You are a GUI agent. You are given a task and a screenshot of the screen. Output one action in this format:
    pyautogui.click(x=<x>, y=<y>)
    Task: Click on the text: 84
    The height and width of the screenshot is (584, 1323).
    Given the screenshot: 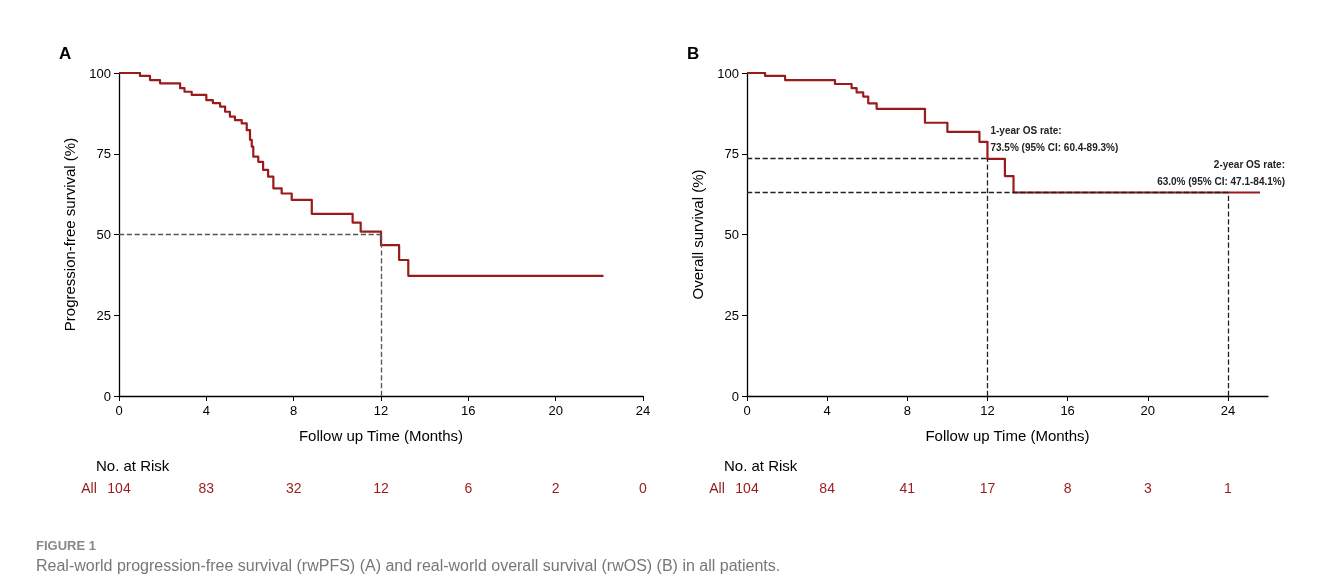 What is the action you would take?
    pyautogui.click(x=827, y=488)
    